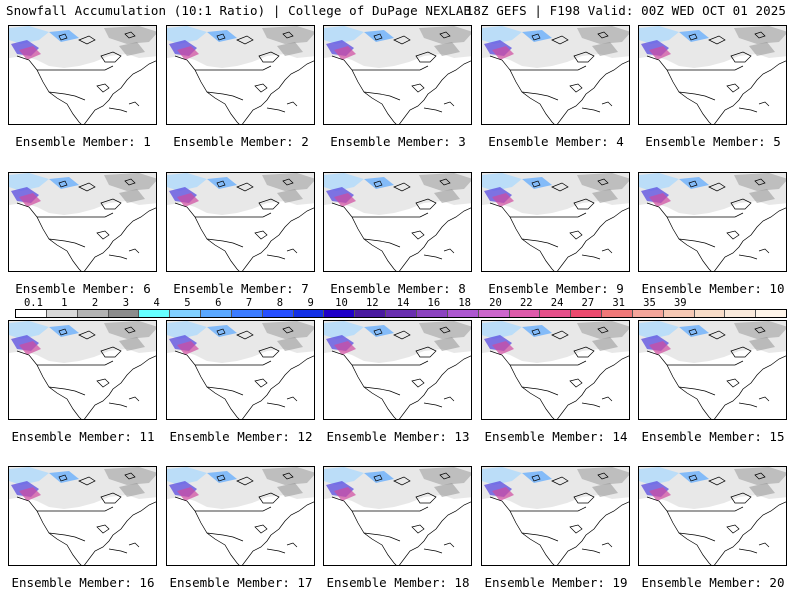 The image size is (800, 600). What do you see at coordinates (556, 288) in the screenshot?
I see `ensemble-member-label: Ensemble Member: 9` at bounding box center [556, 288].